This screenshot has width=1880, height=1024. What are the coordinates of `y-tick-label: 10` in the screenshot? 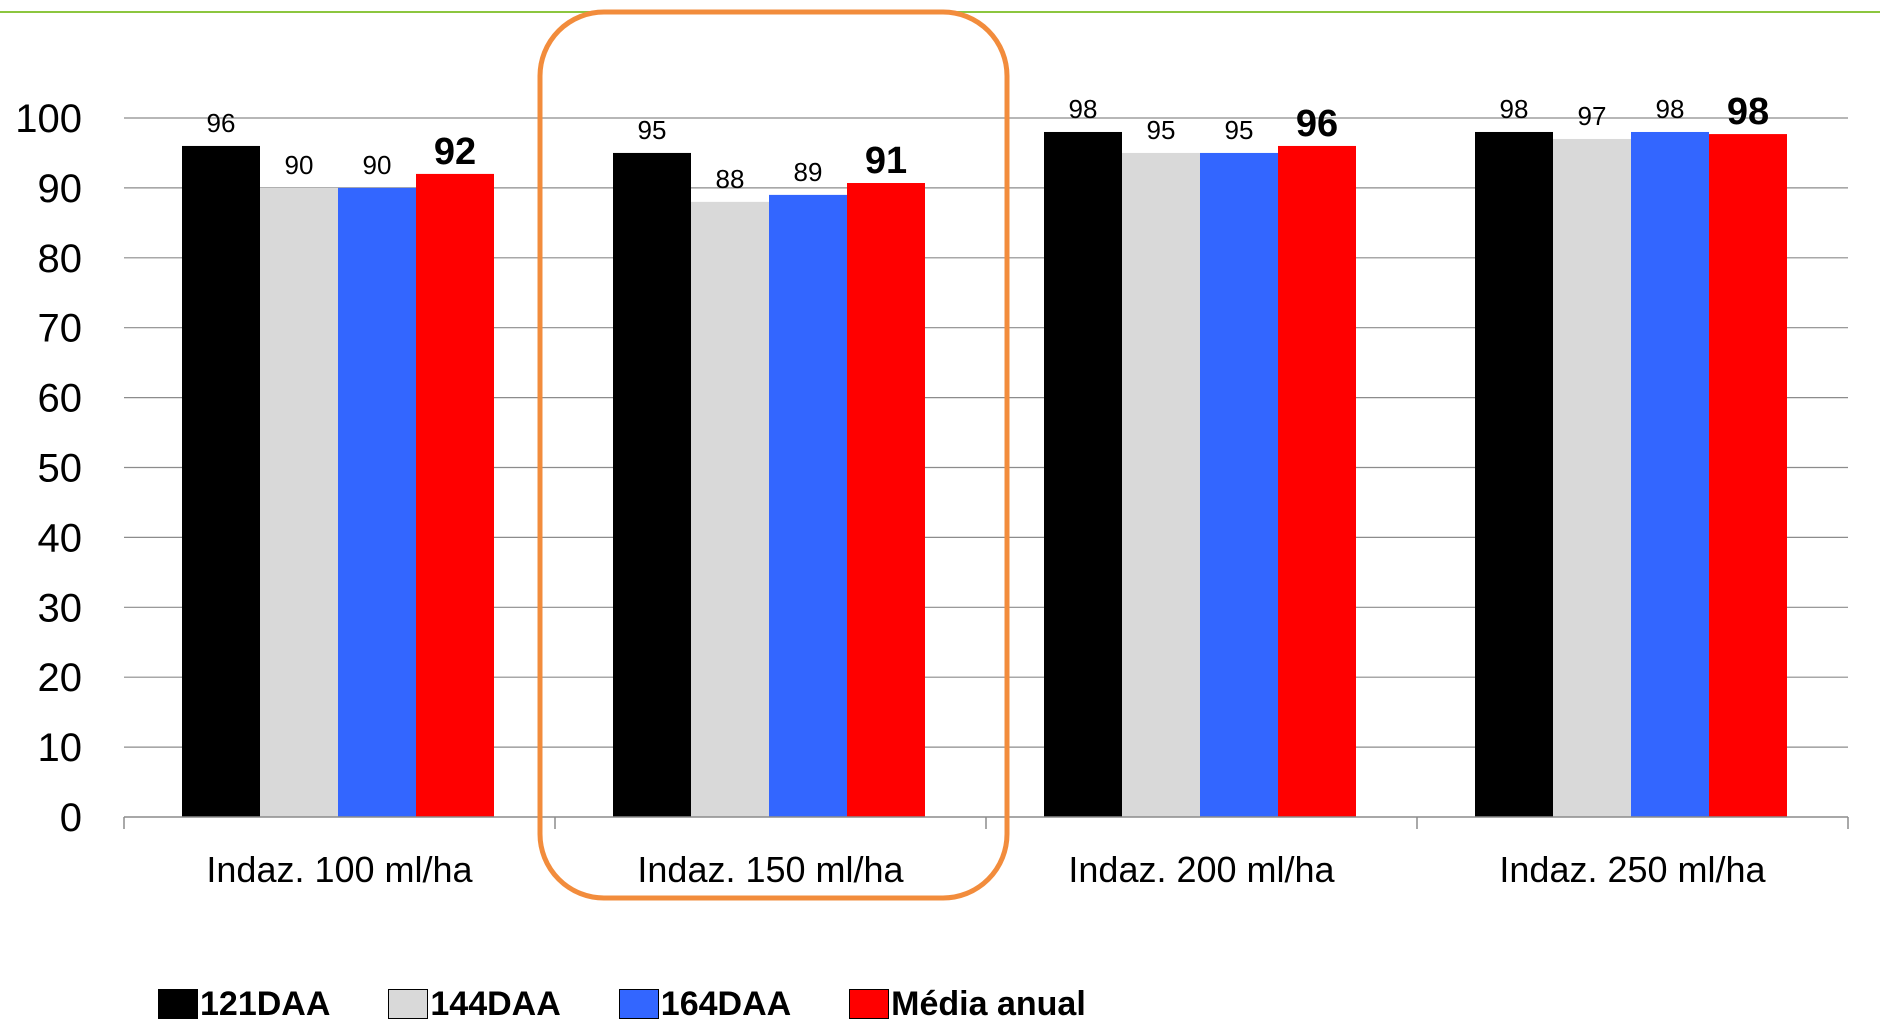 It's located at (60, 748).